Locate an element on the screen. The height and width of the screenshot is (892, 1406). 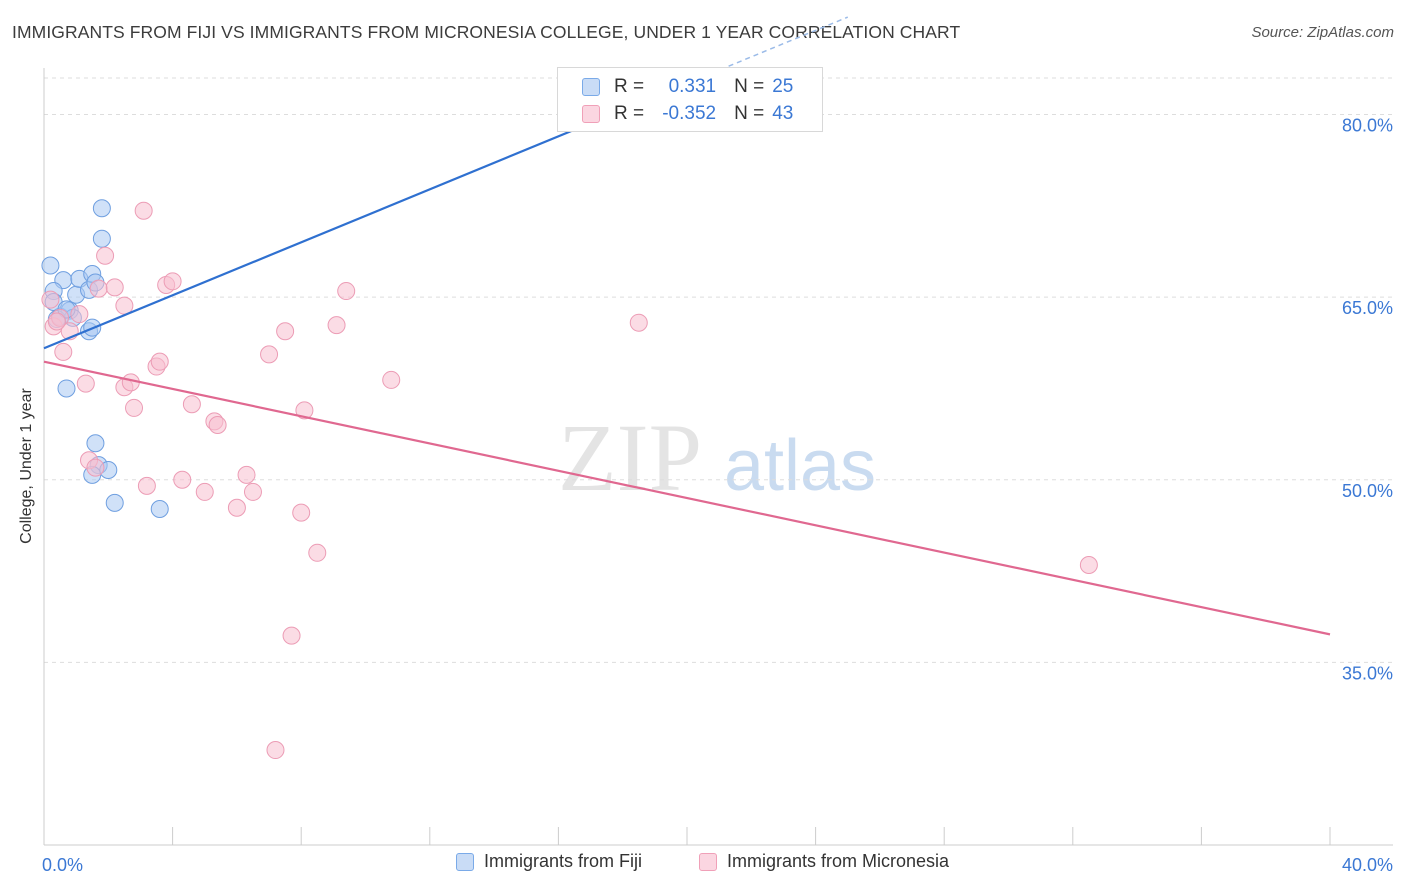
n-value: 25 is located at coordinates (783, 86).